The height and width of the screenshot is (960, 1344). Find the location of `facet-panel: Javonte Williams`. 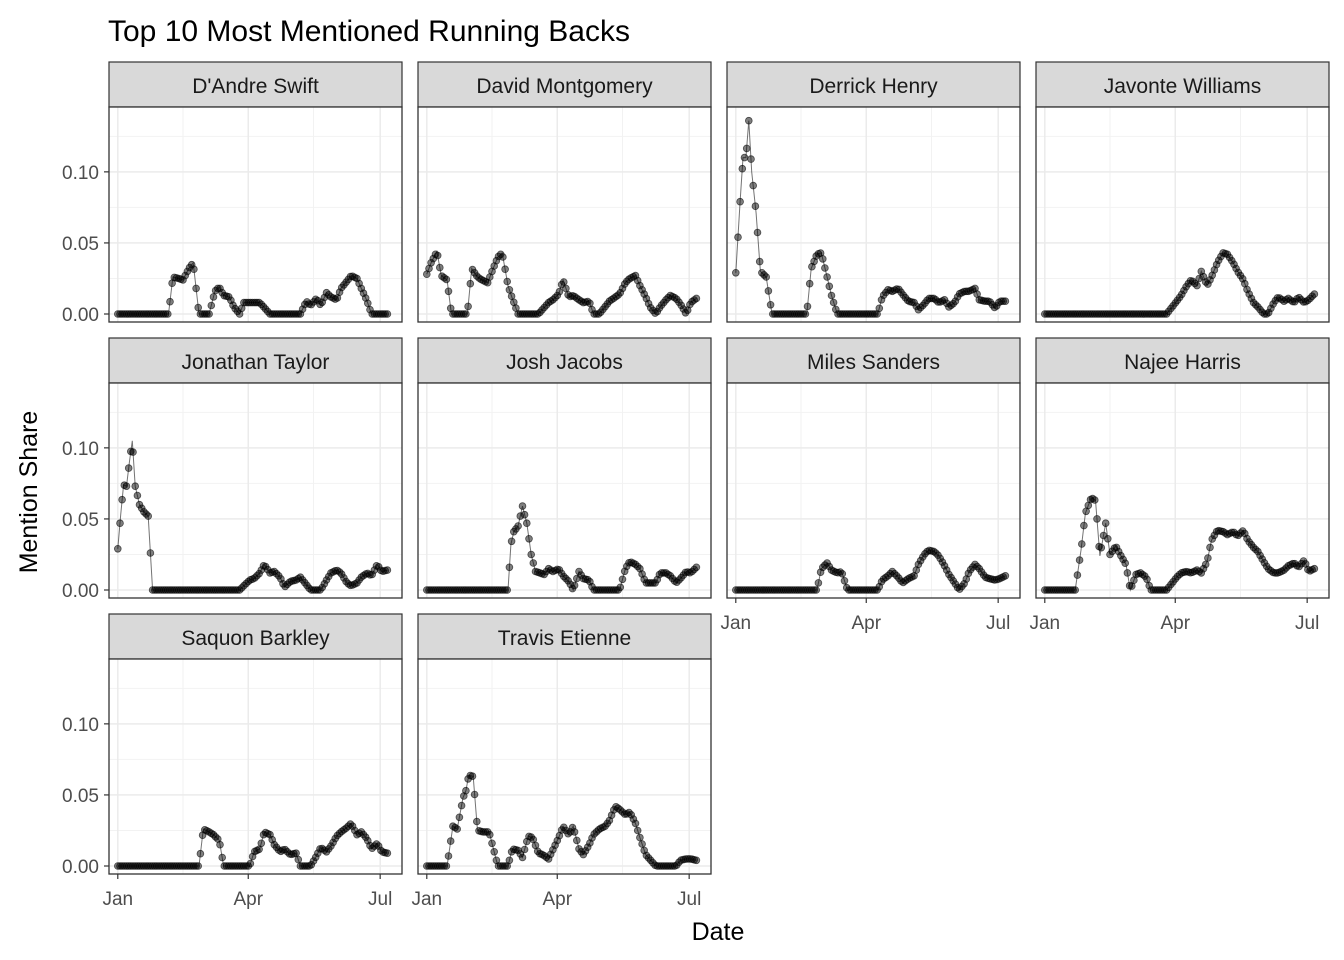

facet-panel: Javonte Williams is located at coordinates (1182, 192).